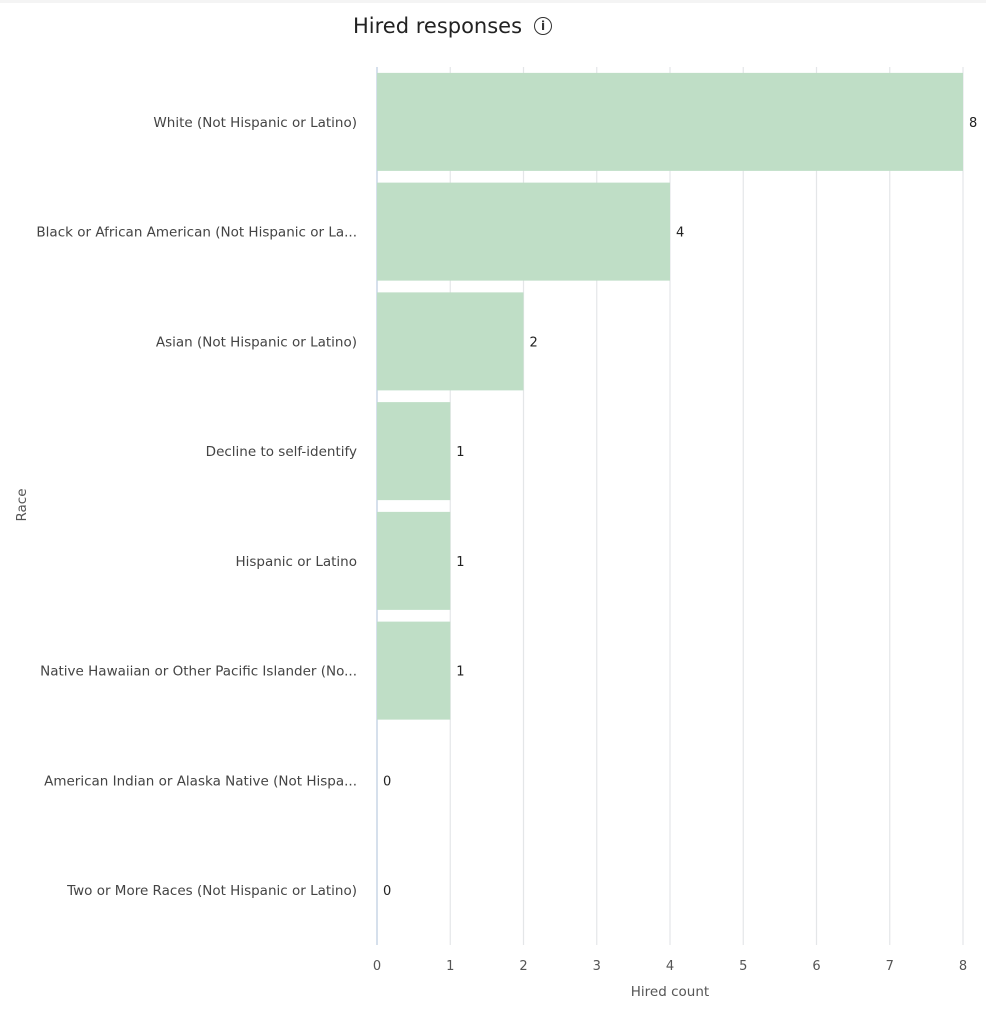  I want to click on chart-title: Hired responses, so click(438, 26).